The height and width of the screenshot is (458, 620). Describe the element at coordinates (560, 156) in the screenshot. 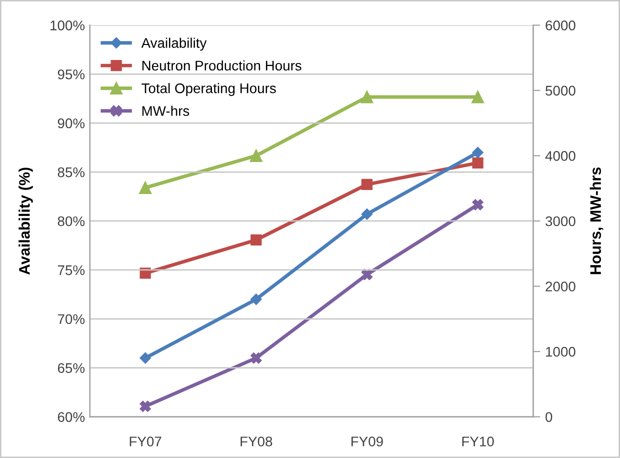

I see `y2-tick-label: 4000` at that location.